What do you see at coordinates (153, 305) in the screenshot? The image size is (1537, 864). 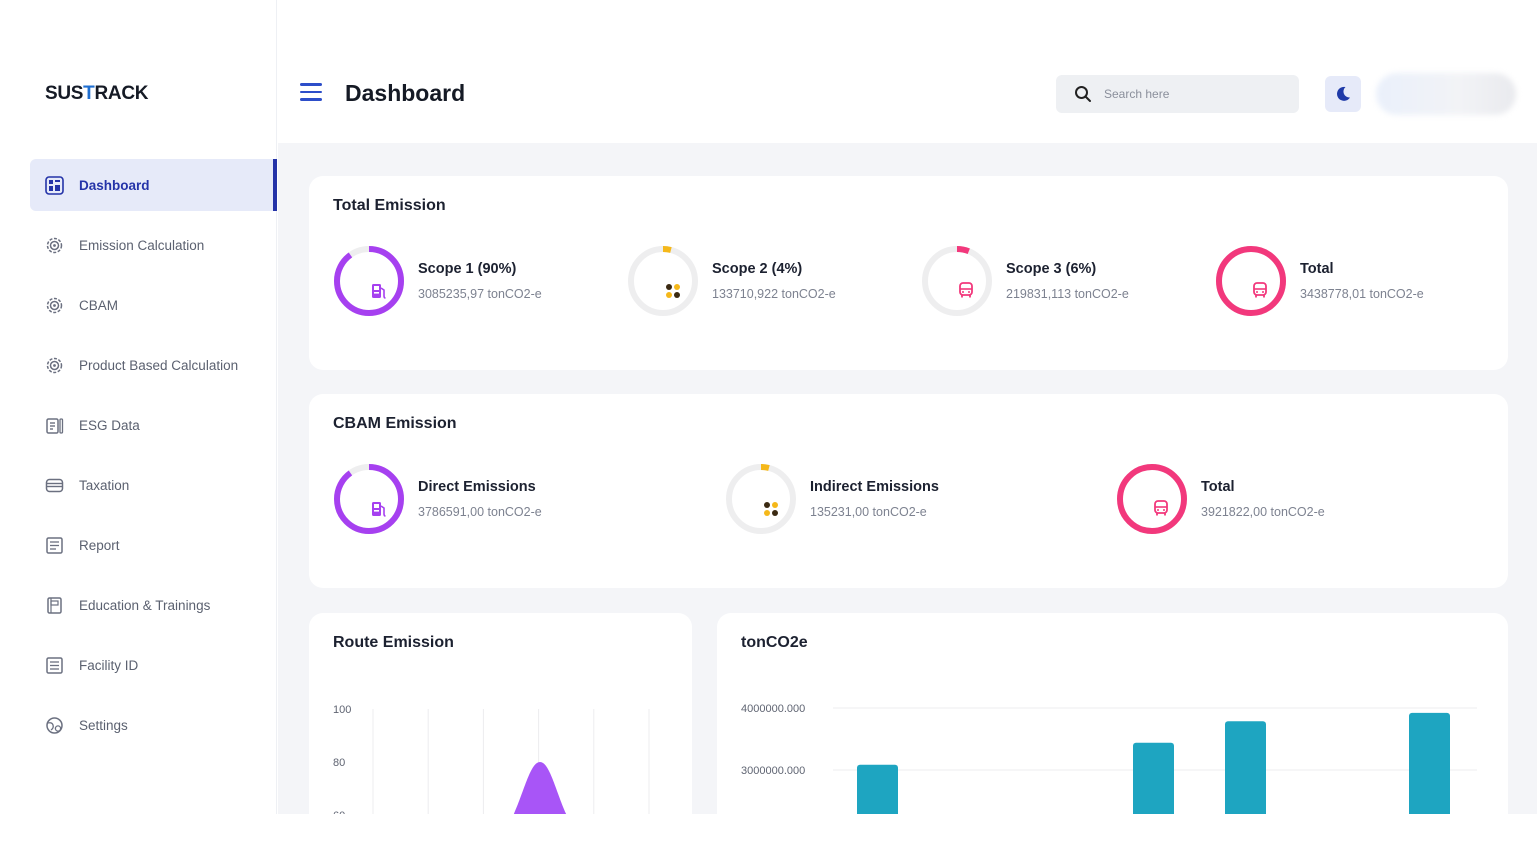 I see `sidebar-item-cbam: CBAM` at bounding box center [153, 305].